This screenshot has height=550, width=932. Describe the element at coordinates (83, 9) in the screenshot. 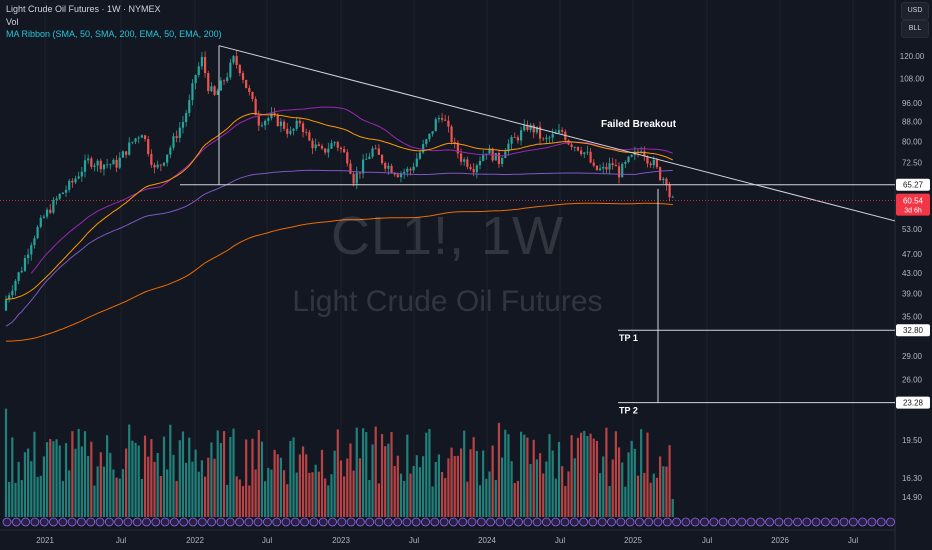

I see `symbol-title: Light Crude Oil Futures · 1W · NYMEX` at that location.